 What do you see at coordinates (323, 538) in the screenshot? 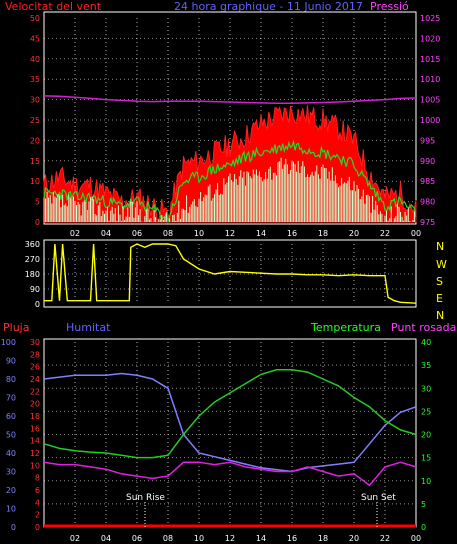
I see `climate-x-tick-8: 18` at bounding box center [323, 538].